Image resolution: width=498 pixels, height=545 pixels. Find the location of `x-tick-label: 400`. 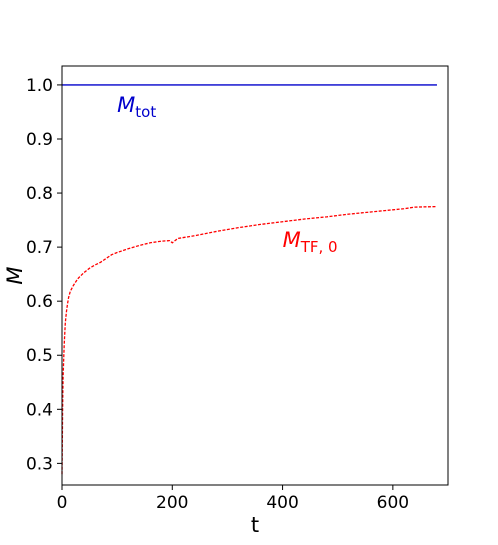

x-tick-label: 400 is located at coordinates (282, 503).